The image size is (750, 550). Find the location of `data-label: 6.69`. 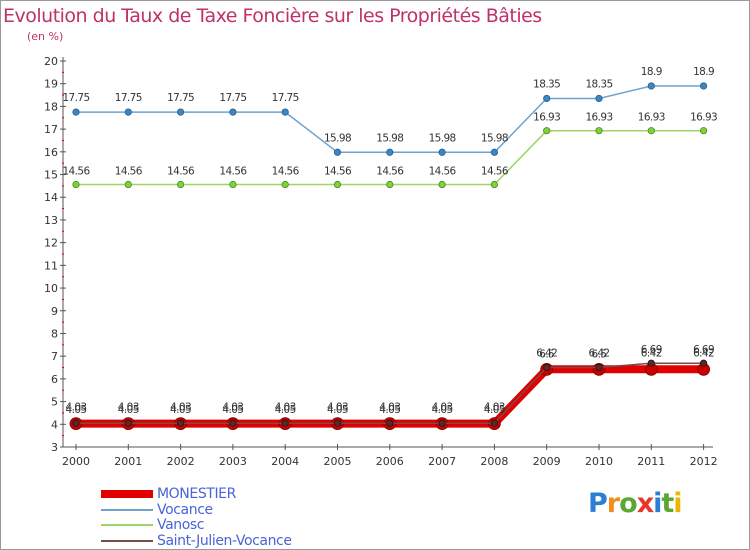

data-label: 6.69 is located at coordinates (703, 350).